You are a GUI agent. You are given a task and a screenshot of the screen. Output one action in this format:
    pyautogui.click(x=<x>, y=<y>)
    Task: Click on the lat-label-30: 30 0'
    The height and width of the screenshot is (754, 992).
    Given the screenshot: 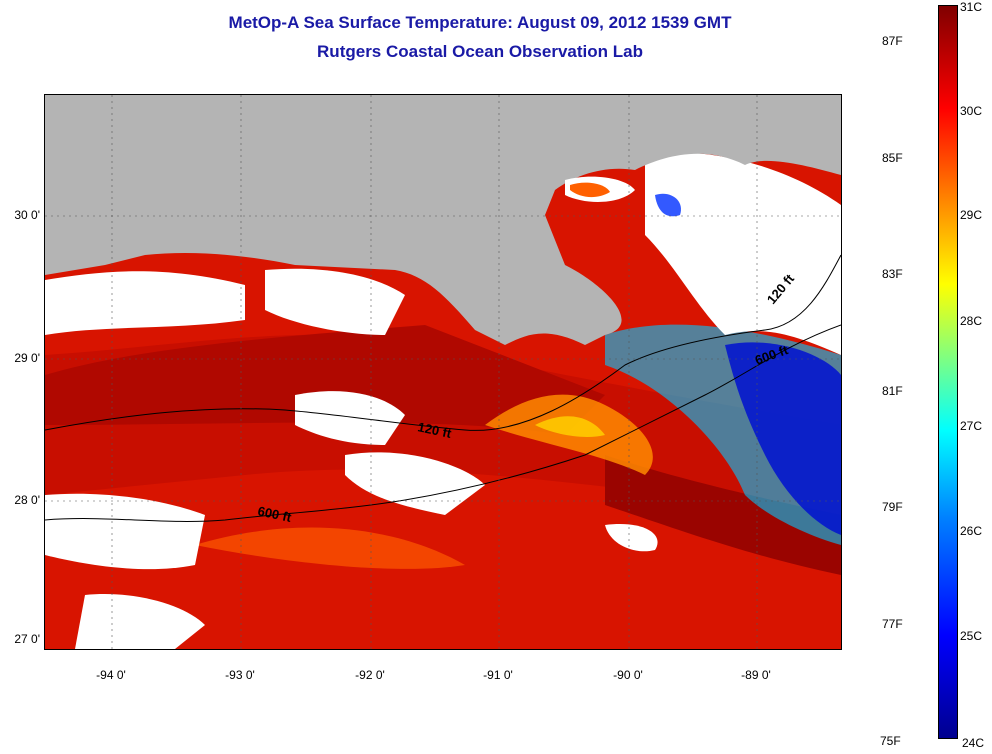 What is the action you would take?
    pyautogui.click(x=27, y=215)
    